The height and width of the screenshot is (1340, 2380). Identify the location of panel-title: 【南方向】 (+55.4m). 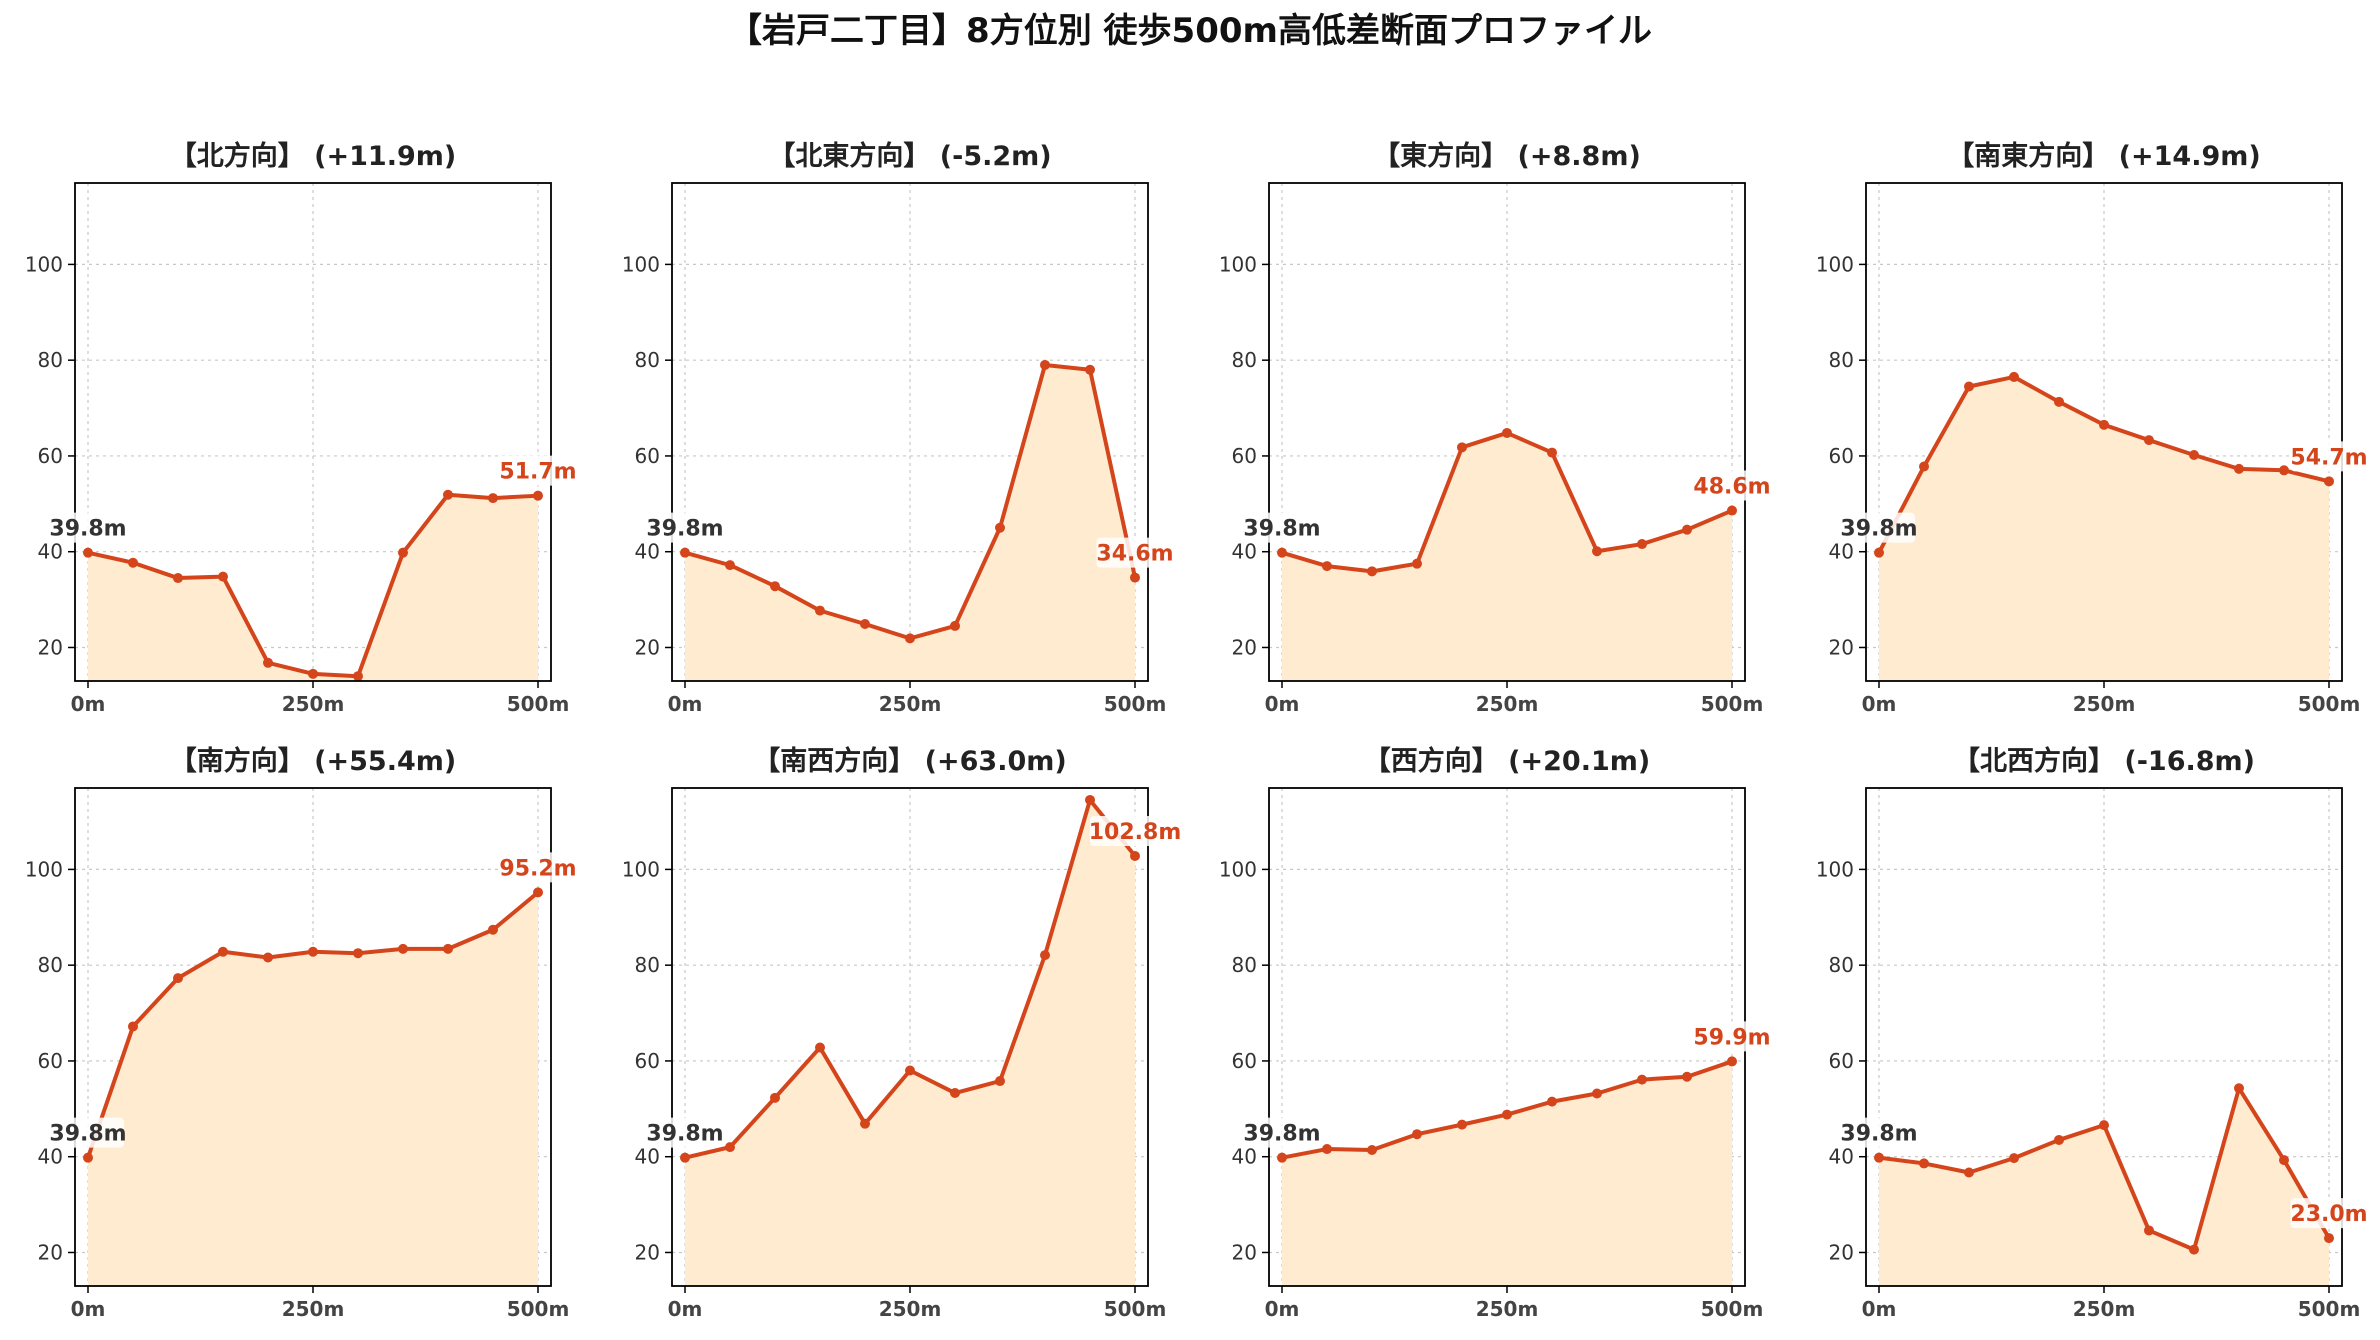
(313, 761).